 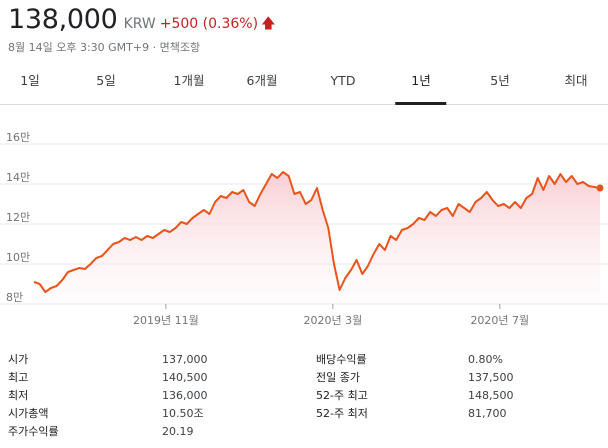 What do you see at coordinates (600, 188) in the screenshot?
I see `current-price-dot` at bounding box center [600, 188].